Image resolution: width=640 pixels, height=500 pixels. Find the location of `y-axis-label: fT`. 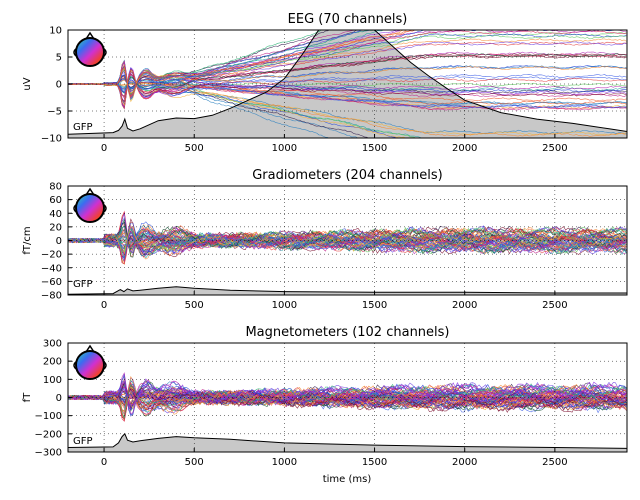

y-axis-label: fT is located at coordinates (27, 397).